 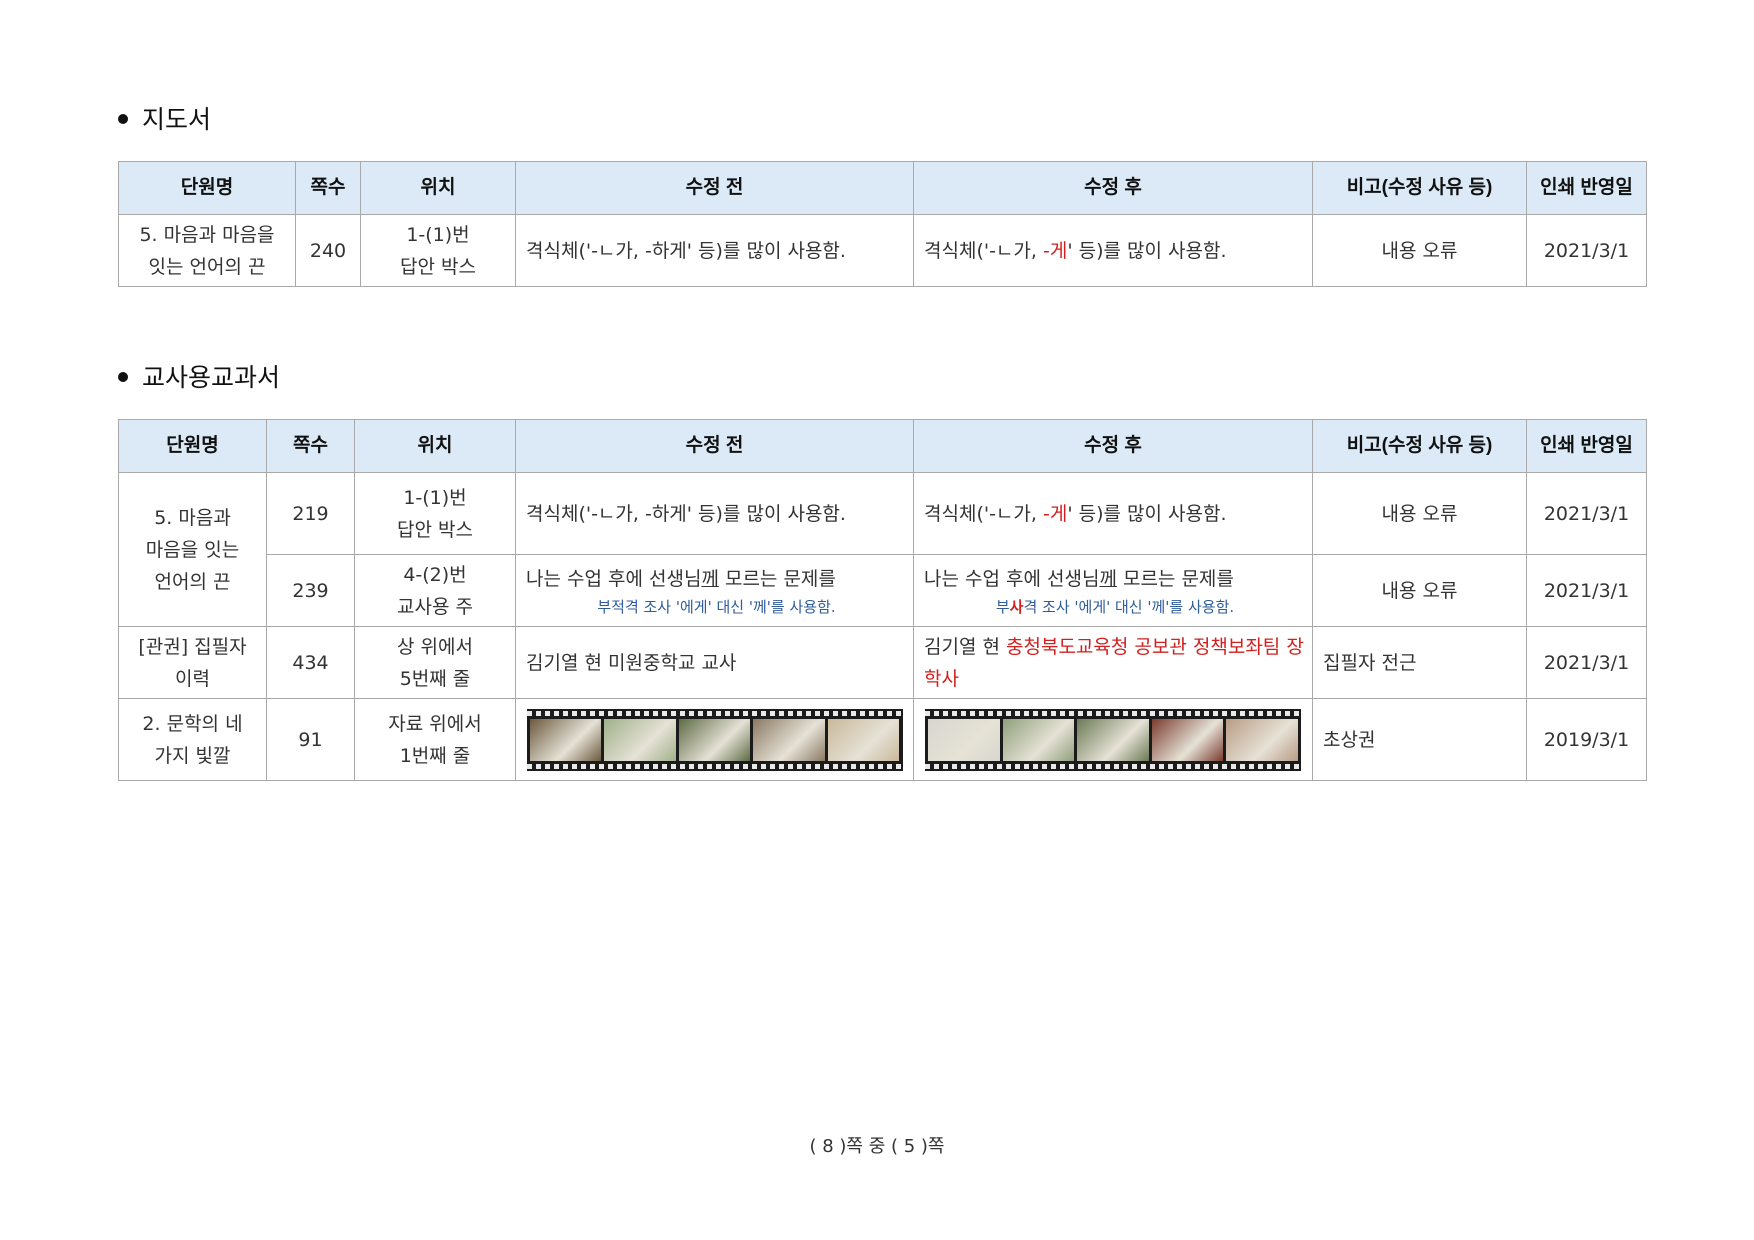 What do you see at coordinates (877, 1146) in the screenshot?
I see `page-number-text: ( 8 )쪽 중 ( 5 )쪽` at bounding box center [877, 1146].